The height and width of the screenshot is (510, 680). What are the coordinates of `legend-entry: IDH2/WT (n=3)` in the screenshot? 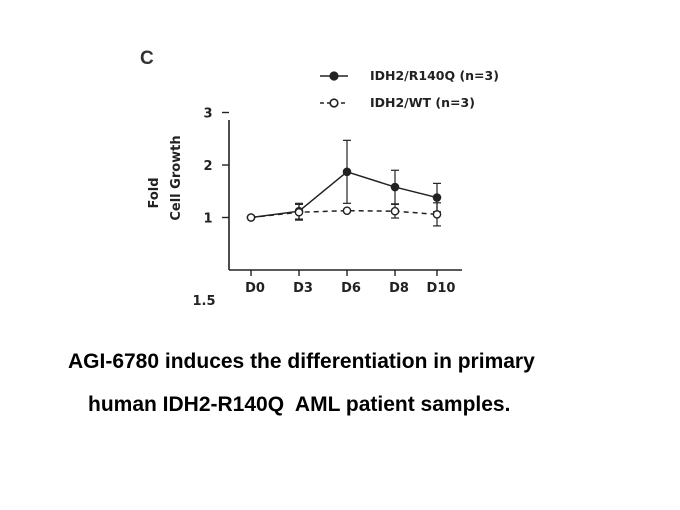 It's located at (397, 102).